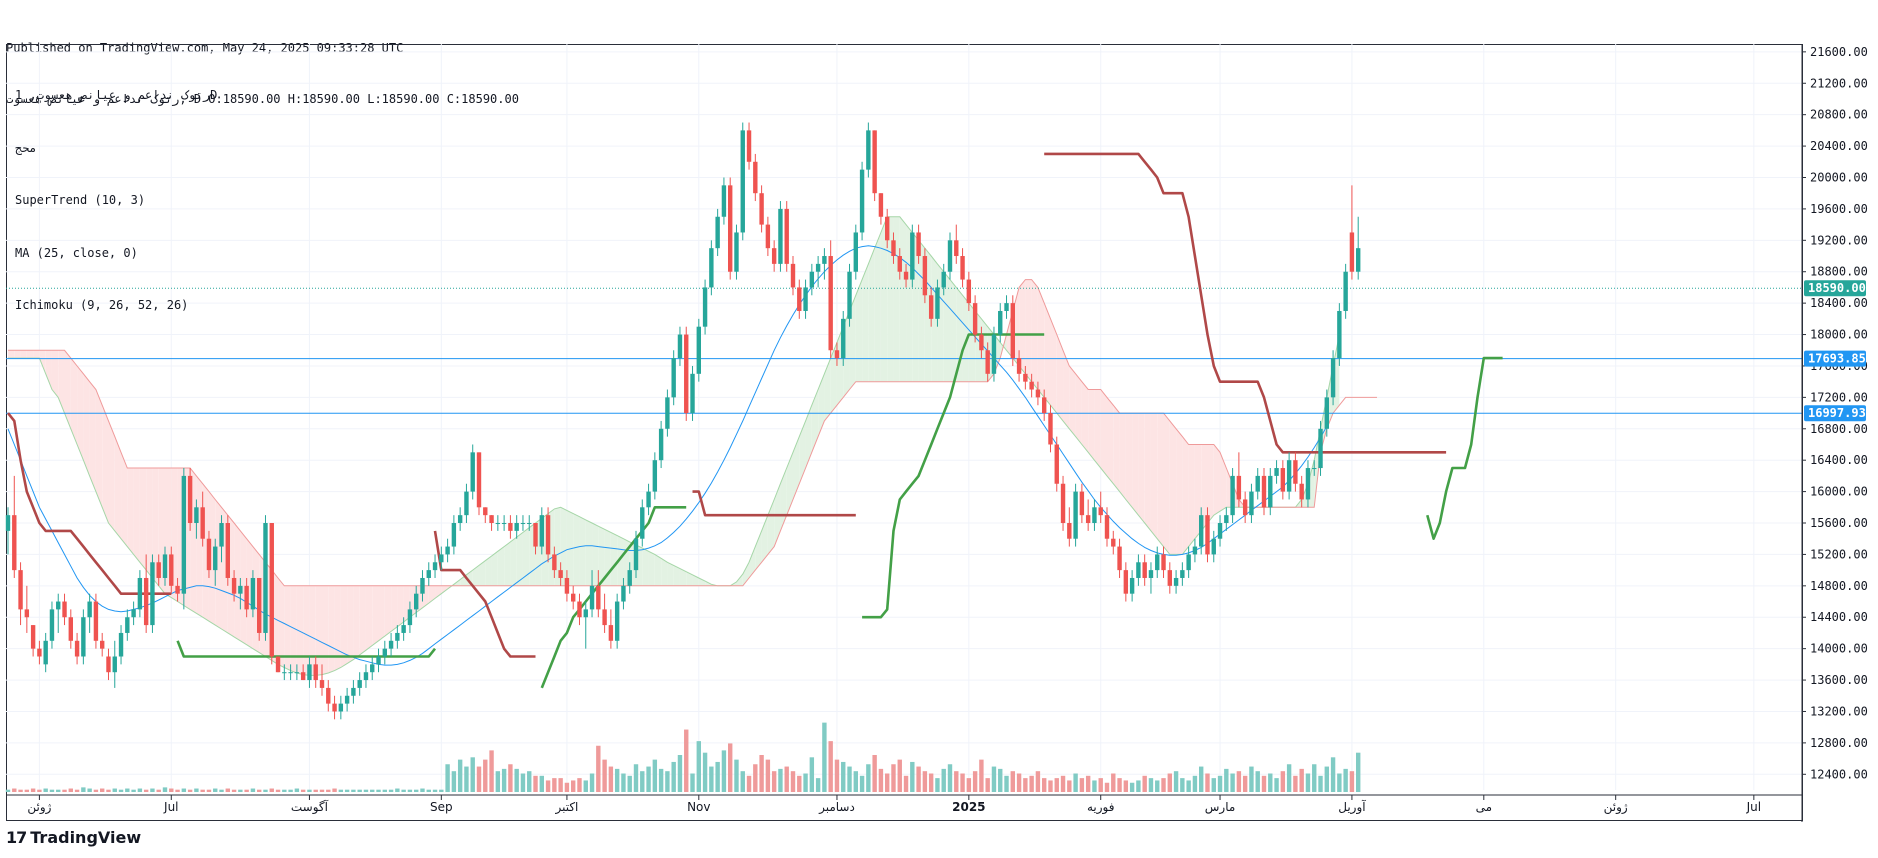 The width and height of the screenshot is (1878, 858). I want to click on tradingview-logo: 17 TradingView, so click(73, 837).